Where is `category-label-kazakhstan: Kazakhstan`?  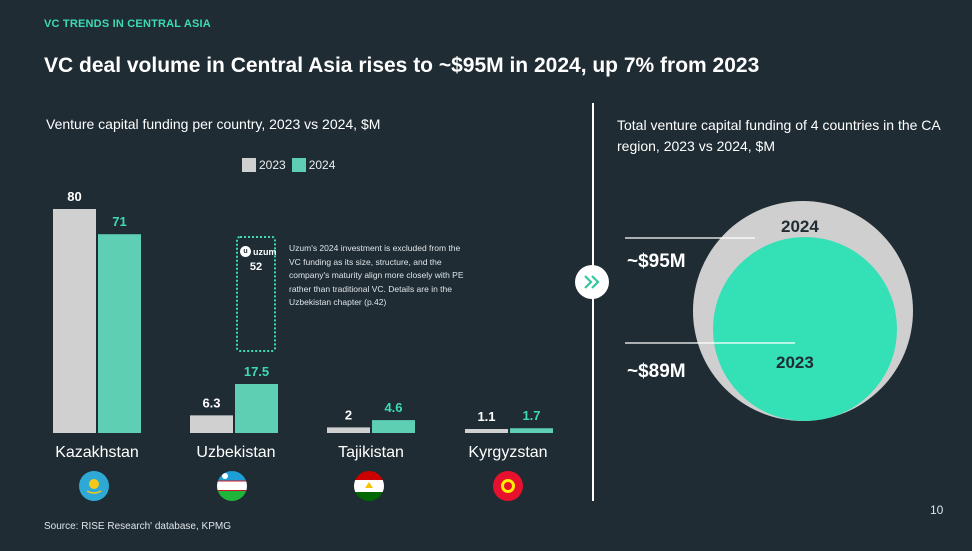
category-label-kazakhstan: Kazakhstan is located at coordinates (97, 452).